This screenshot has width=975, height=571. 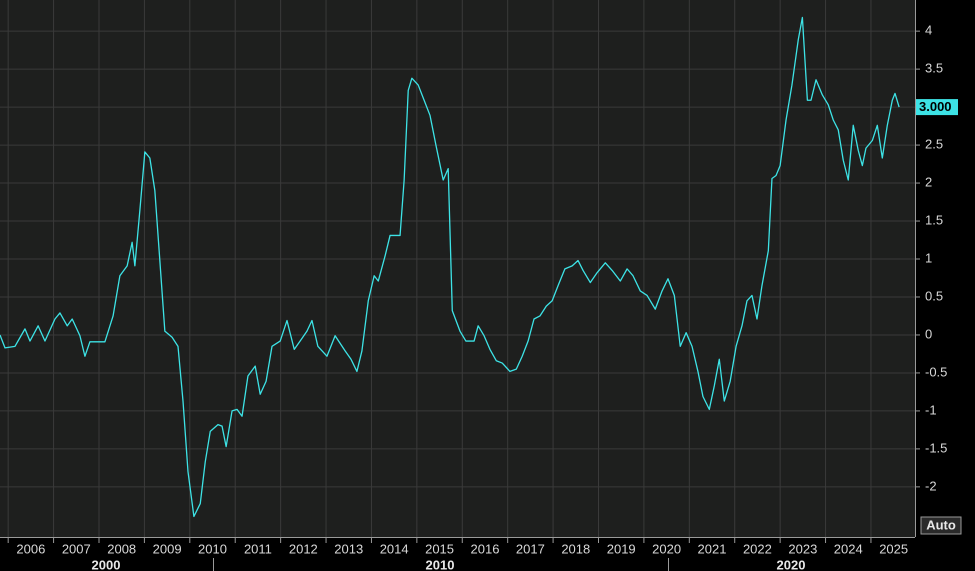 What do you see at coordinates (893, 548) in the screenshot?
I see `x-tick-label: 2025` at bounding box center [893, 548].